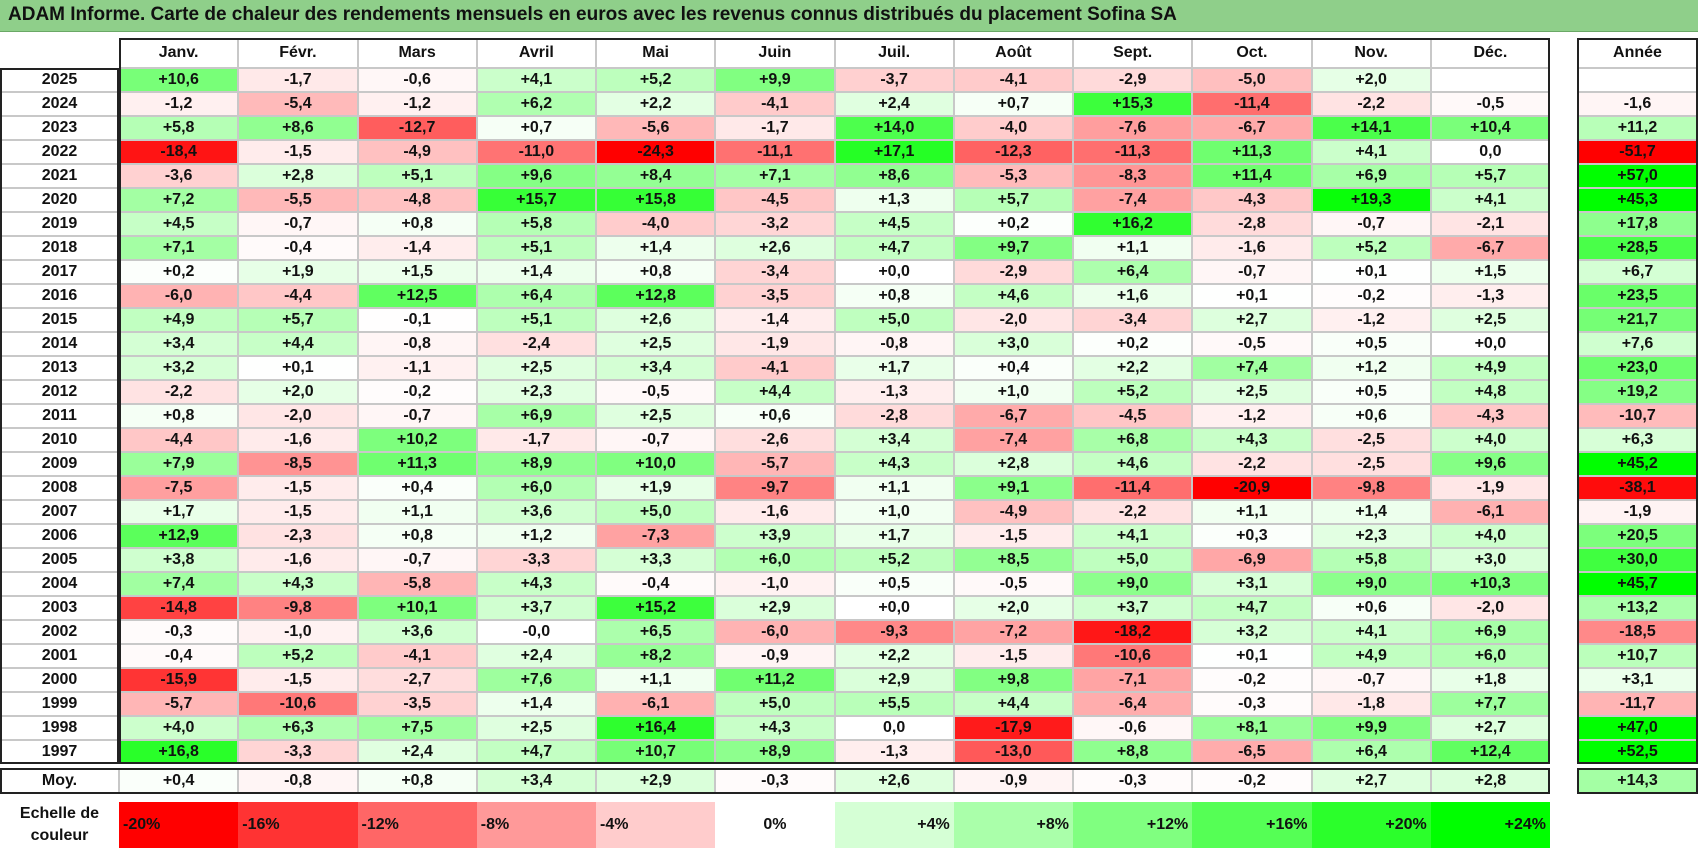 Image resolution: width=1698 pixels, height=848 pixels. What do you see at coordinates (894, 781) in the screenshot?
I see `average-cell: +2,6` at bounding box center [894, 781].